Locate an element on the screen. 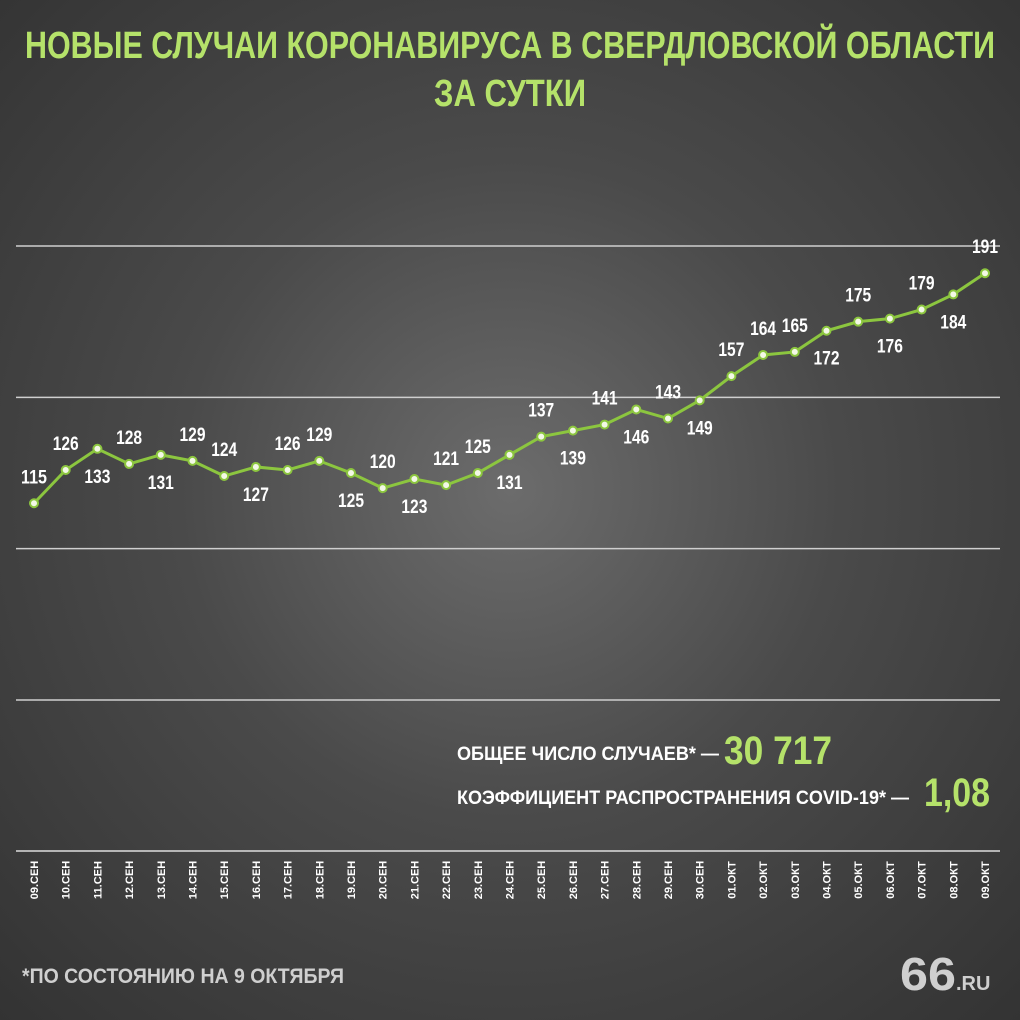 The width and height of the screenshot is (1020, 1020). value-label: 175 is located at coordinates (858, 296).